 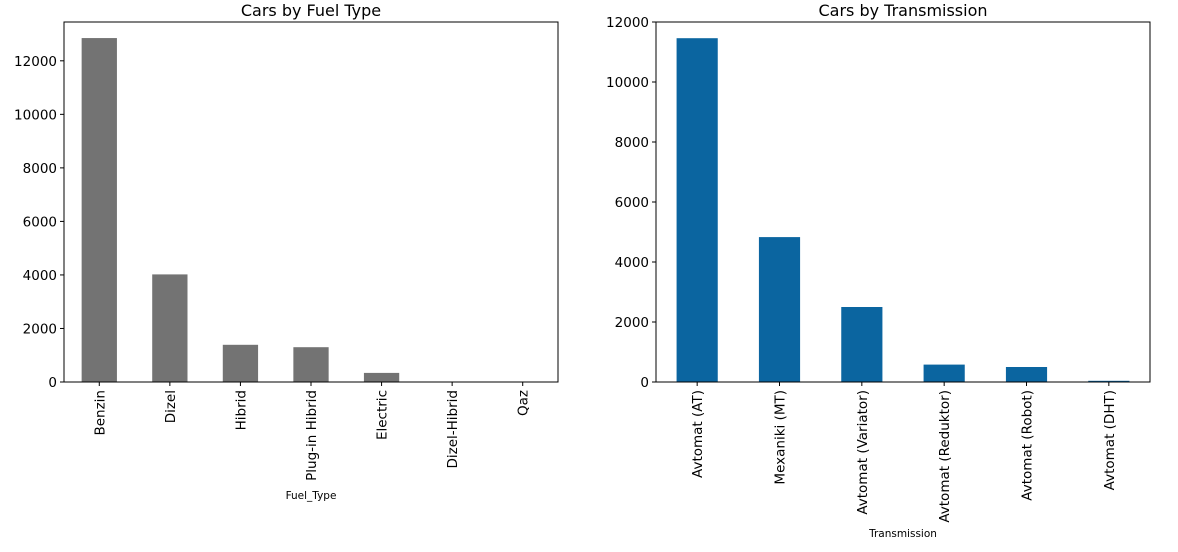 What do you see at coordinates (1028, 445) in the screenshot?
I see `transmission-x-tick-label-4: Avtomat (Robot)` at bounding box center [1028, 445].